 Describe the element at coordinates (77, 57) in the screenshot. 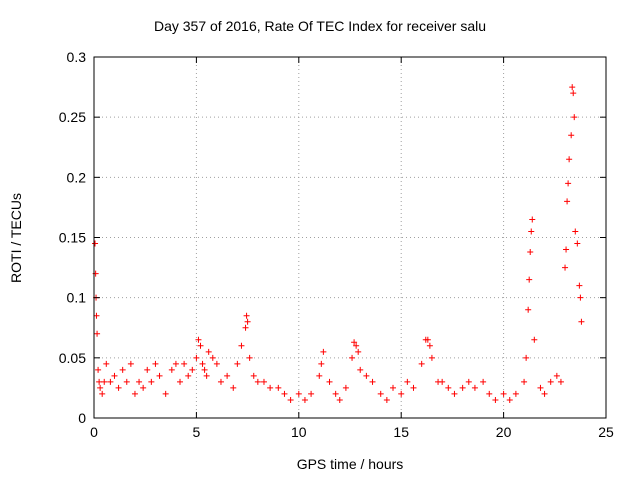

I see `y-tick-label: 0.3` at that location.